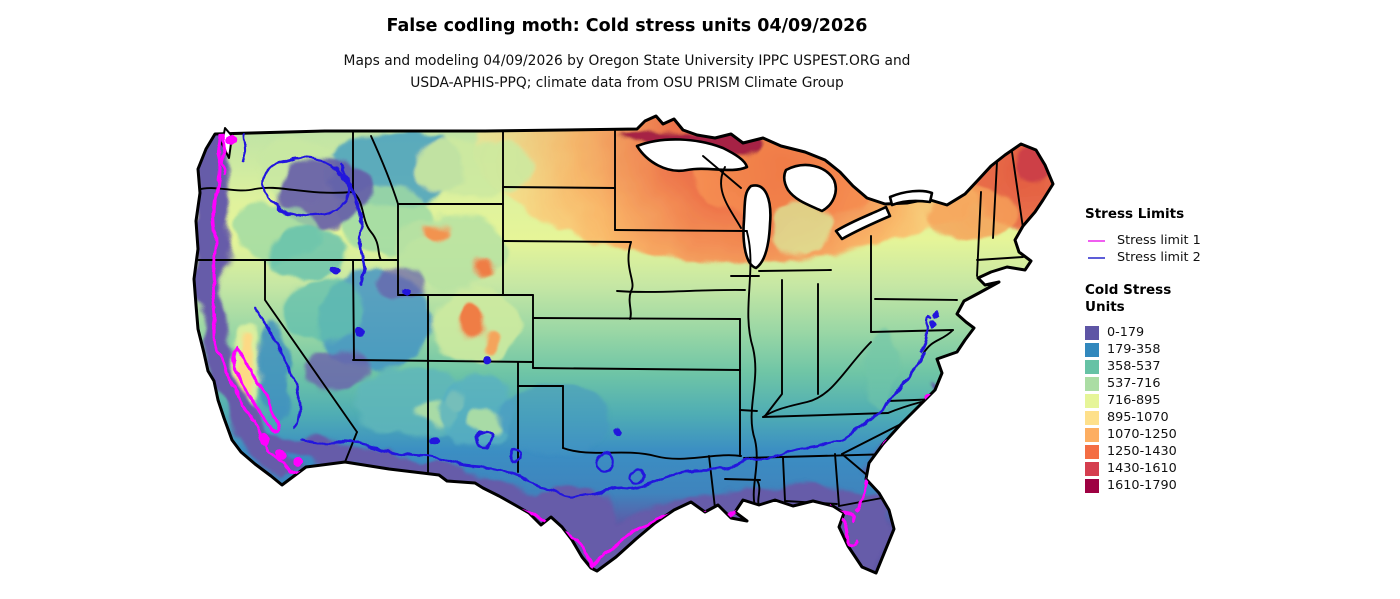  What do you see at coordinates (810, 188) in the screenshot?
I see `lake-huron` at bounding box center [810, 188].